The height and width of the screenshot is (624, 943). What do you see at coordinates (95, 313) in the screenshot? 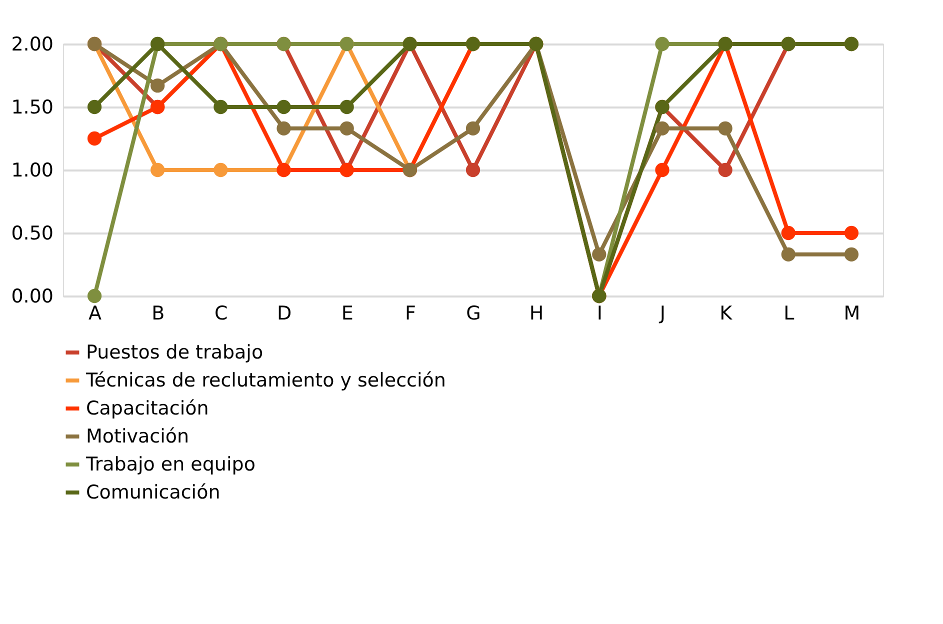
I see `x-tick-label: A` at bounding box center [95, 313].